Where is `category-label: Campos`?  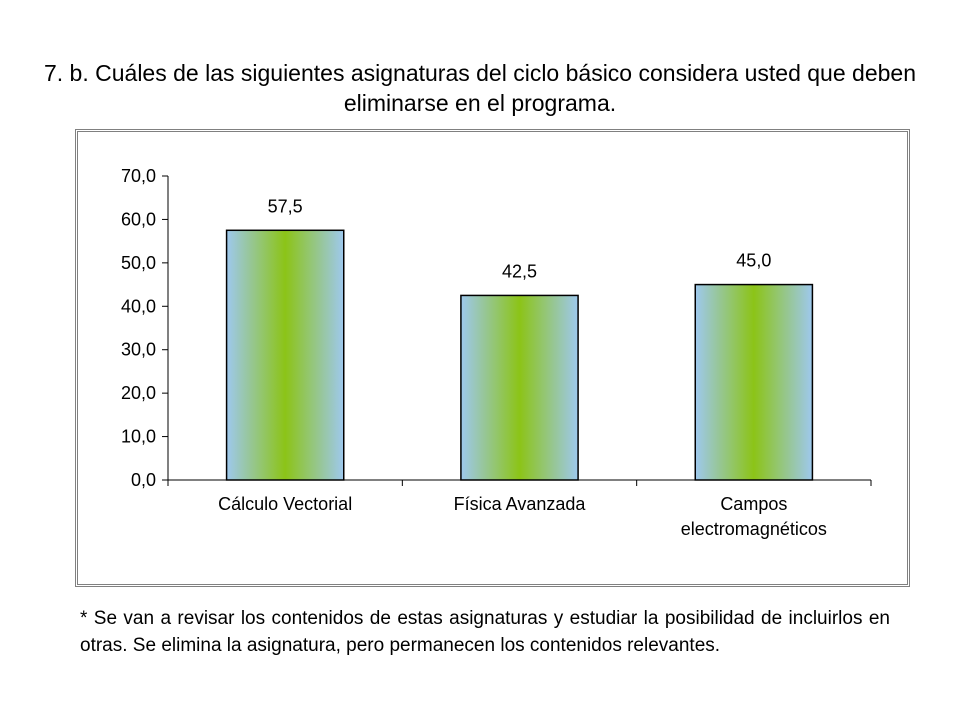
category-label: Campos is located at coordinates (753, 504).